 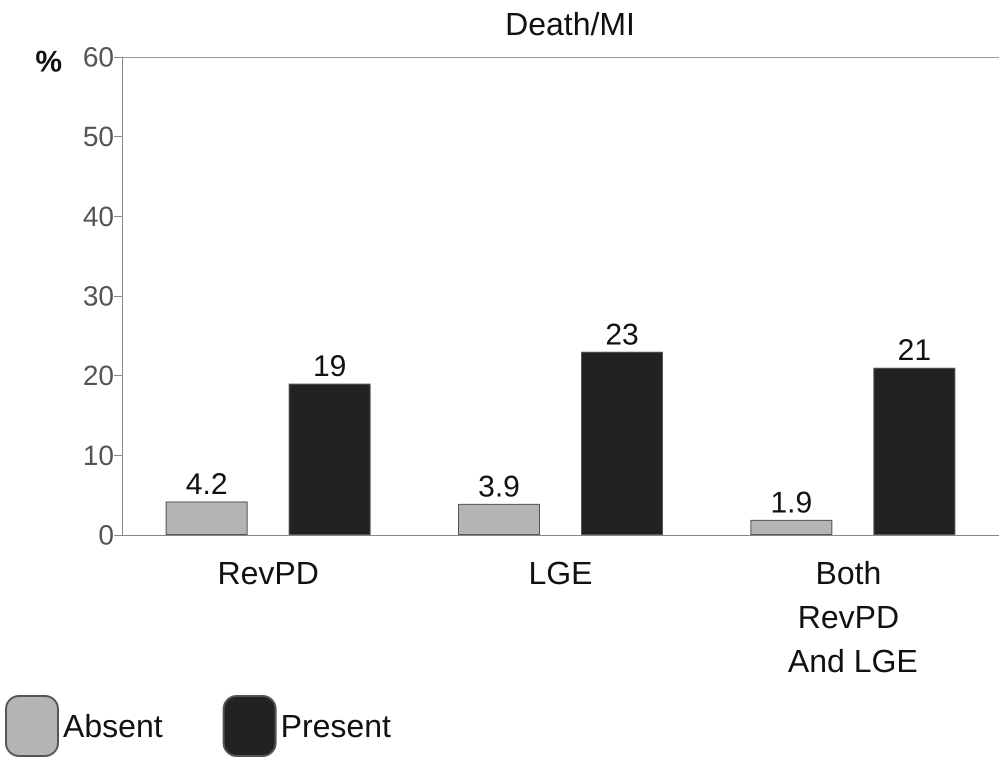 I want to click on y-tick-label: 0, so click(x=106, y=535).